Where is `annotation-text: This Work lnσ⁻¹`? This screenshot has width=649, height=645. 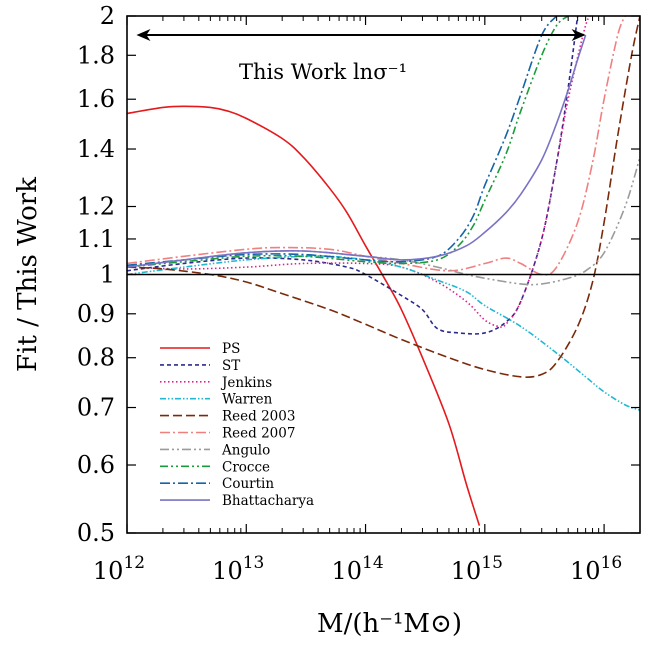 annotation-text: This Work lnσ⁻¹ is located at coordinates (323, 72).